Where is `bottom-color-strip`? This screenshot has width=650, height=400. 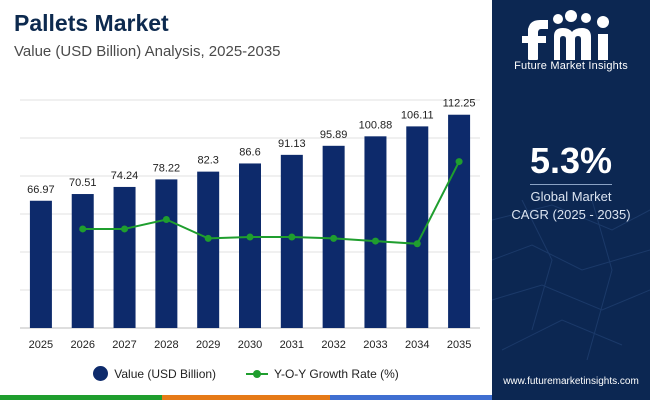
bottom-color-strip is located at coordinates (246, 397).